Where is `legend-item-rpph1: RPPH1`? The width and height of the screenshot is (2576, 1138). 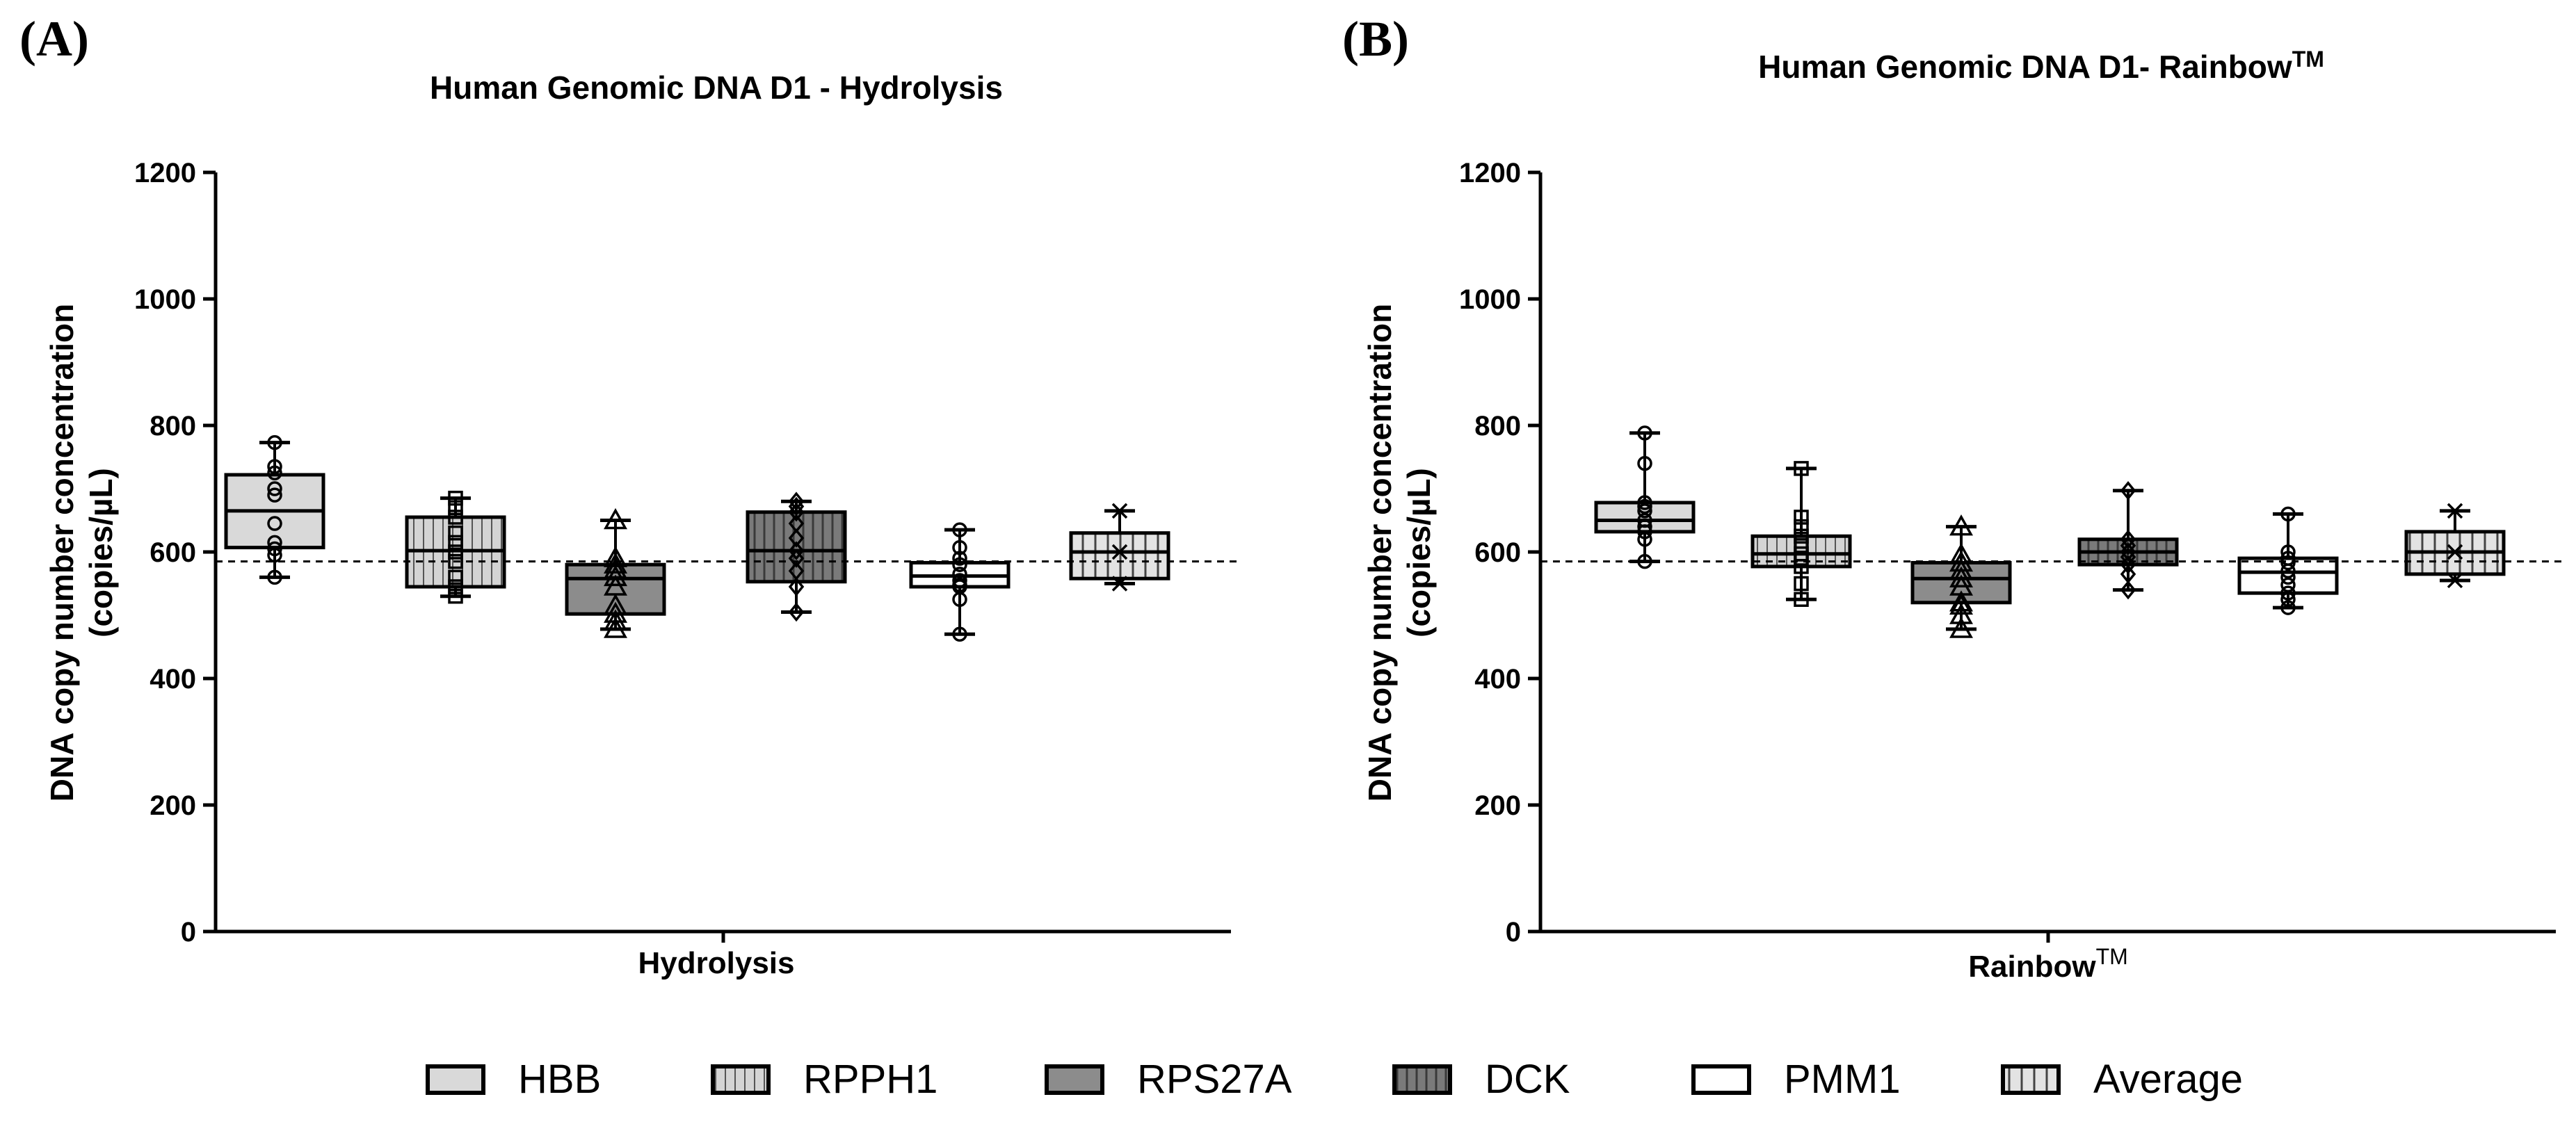 legend-item-rpph1: RPPH1 is located at coordinates (824, 1080).